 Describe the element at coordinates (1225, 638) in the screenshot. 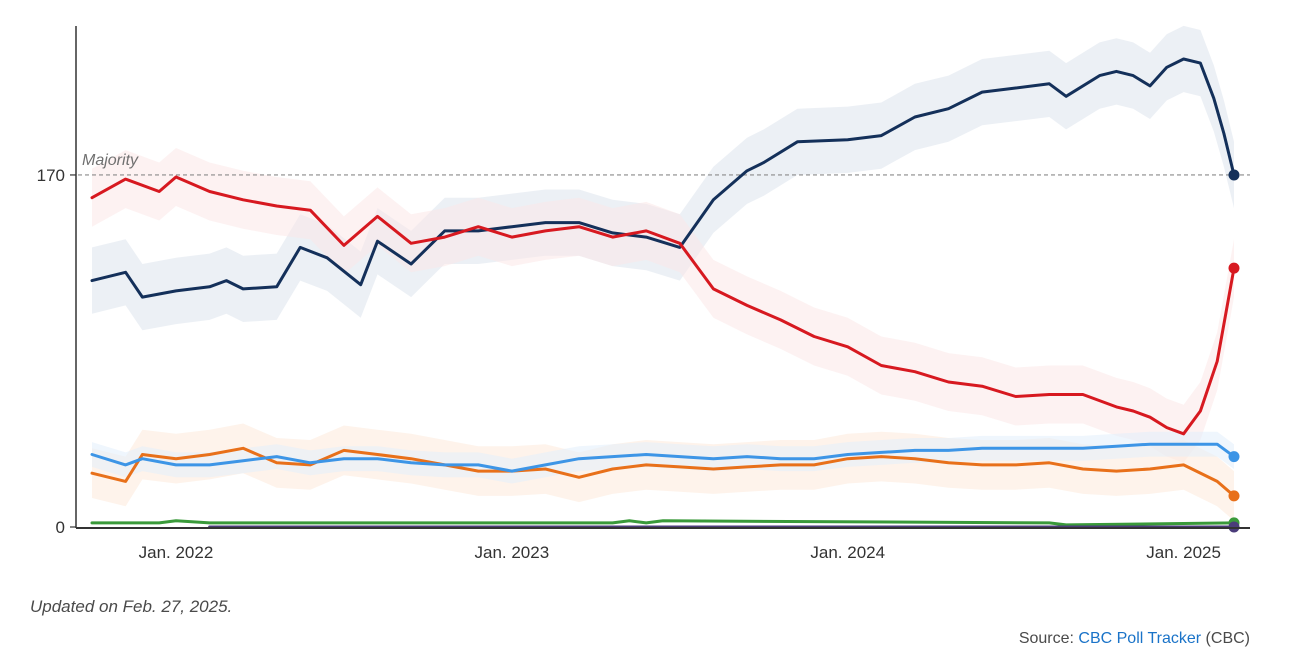

I see `source-suffix: (CBC)` at that location.